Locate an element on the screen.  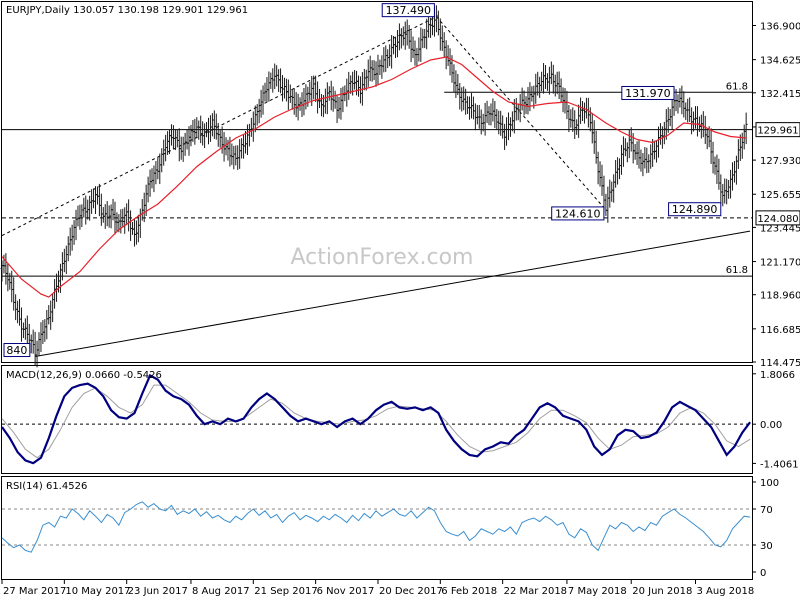
annotation-label-3: 124.890 is located at coordinates (695, 209).